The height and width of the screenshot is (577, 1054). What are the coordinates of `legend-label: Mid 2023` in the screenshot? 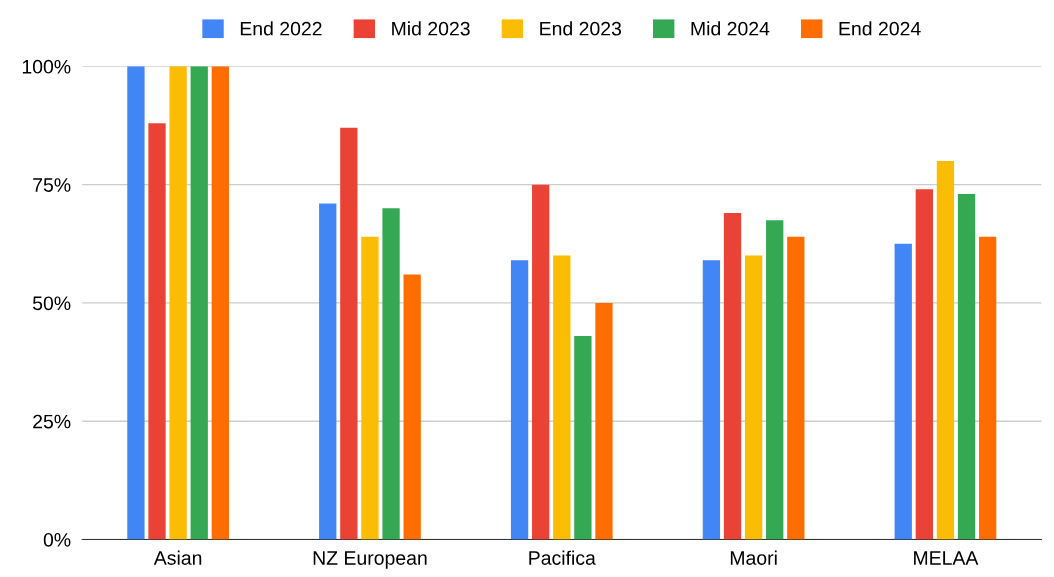 It's located at (431, 28).